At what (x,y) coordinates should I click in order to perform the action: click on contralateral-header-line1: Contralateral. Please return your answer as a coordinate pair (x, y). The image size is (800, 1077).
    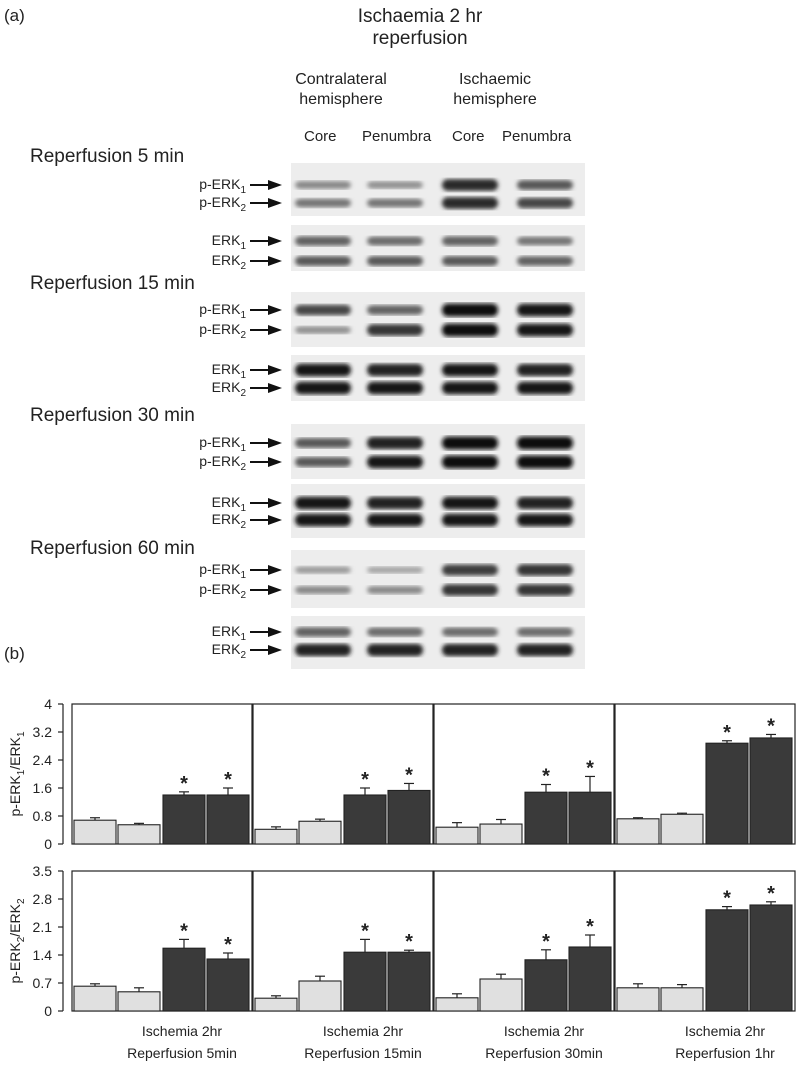
    Looking at the image, I should click on (341, 79).